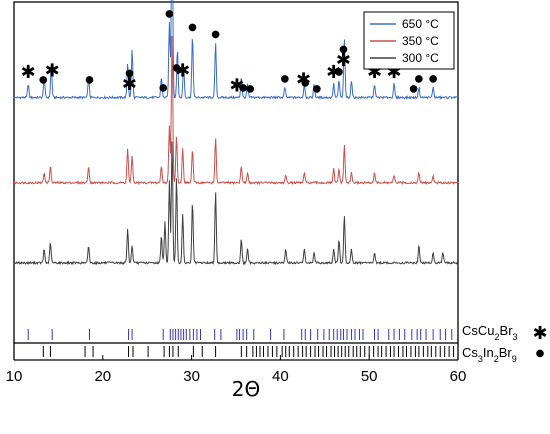  What do you see at coordinates (369, 376) in the screenshot?
I see `x-tick-label: 50` at bounding box center [369, 376].